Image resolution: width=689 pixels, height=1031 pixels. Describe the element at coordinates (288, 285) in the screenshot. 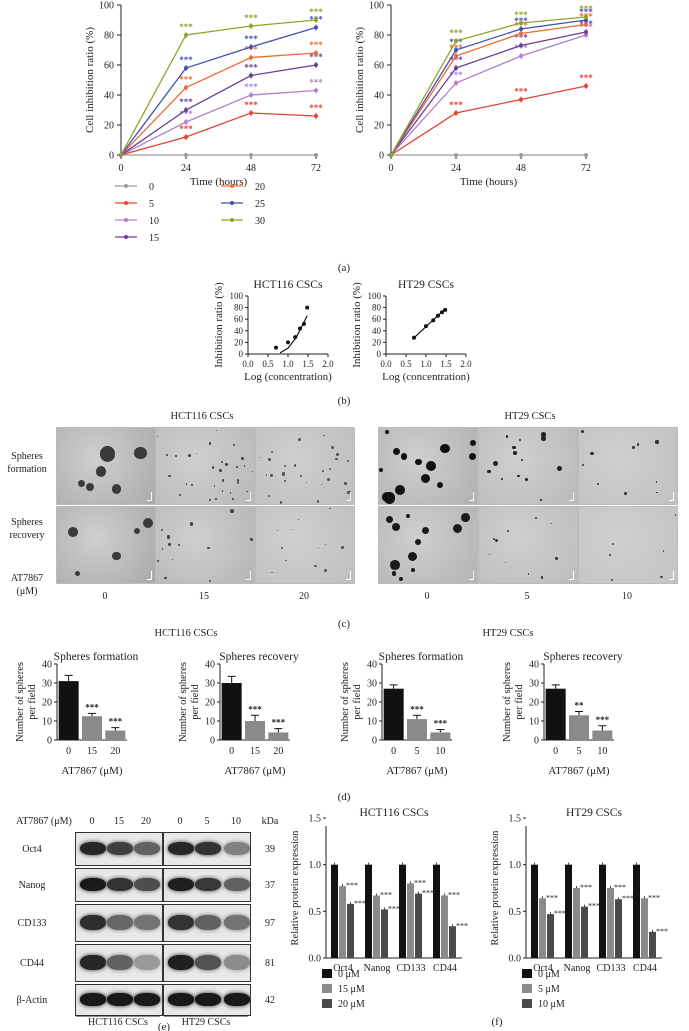

I see `chart-title: HCT116 CSCs` at that location.